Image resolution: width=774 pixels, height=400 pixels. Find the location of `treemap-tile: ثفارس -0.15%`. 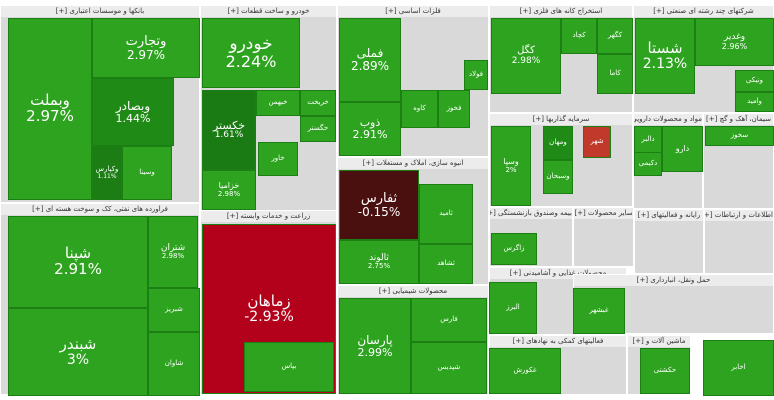

treemap-tile: ثفارس -0.15% is located at coordinates (379, 205).